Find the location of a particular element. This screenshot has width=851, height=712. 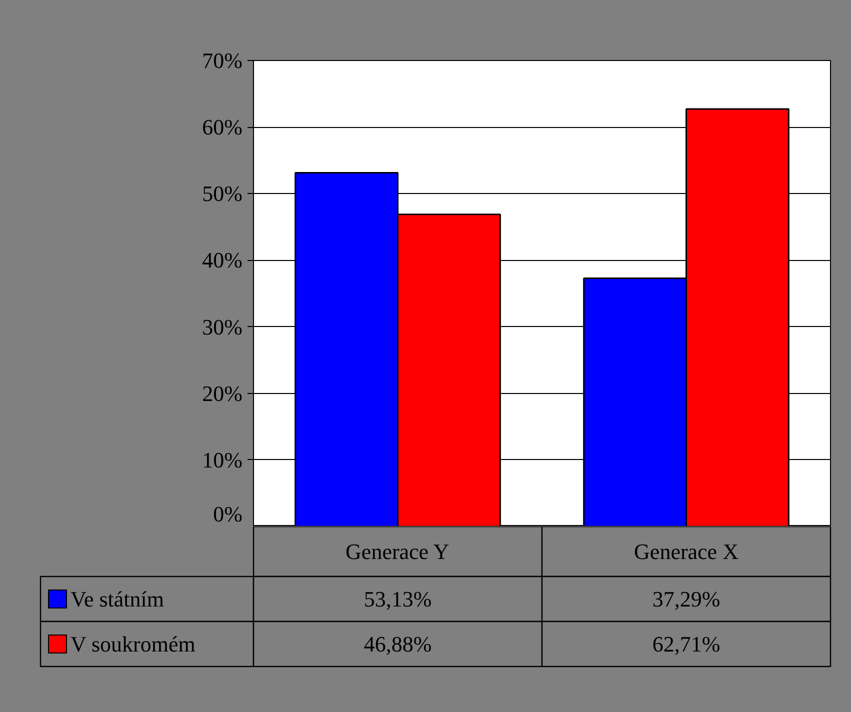

data-label: 46,88% is located at coordinates (398, 644).